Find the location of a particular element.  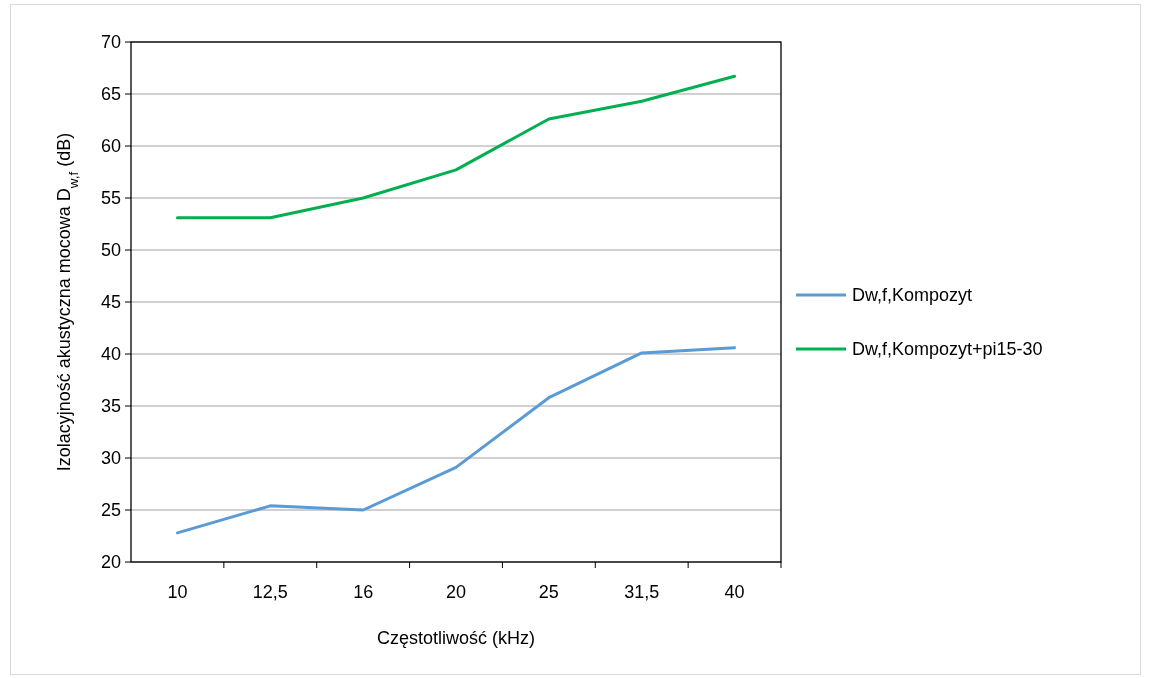

x-axis-title: Częstotliwość (kHz) is located at coordinates (456, 638).